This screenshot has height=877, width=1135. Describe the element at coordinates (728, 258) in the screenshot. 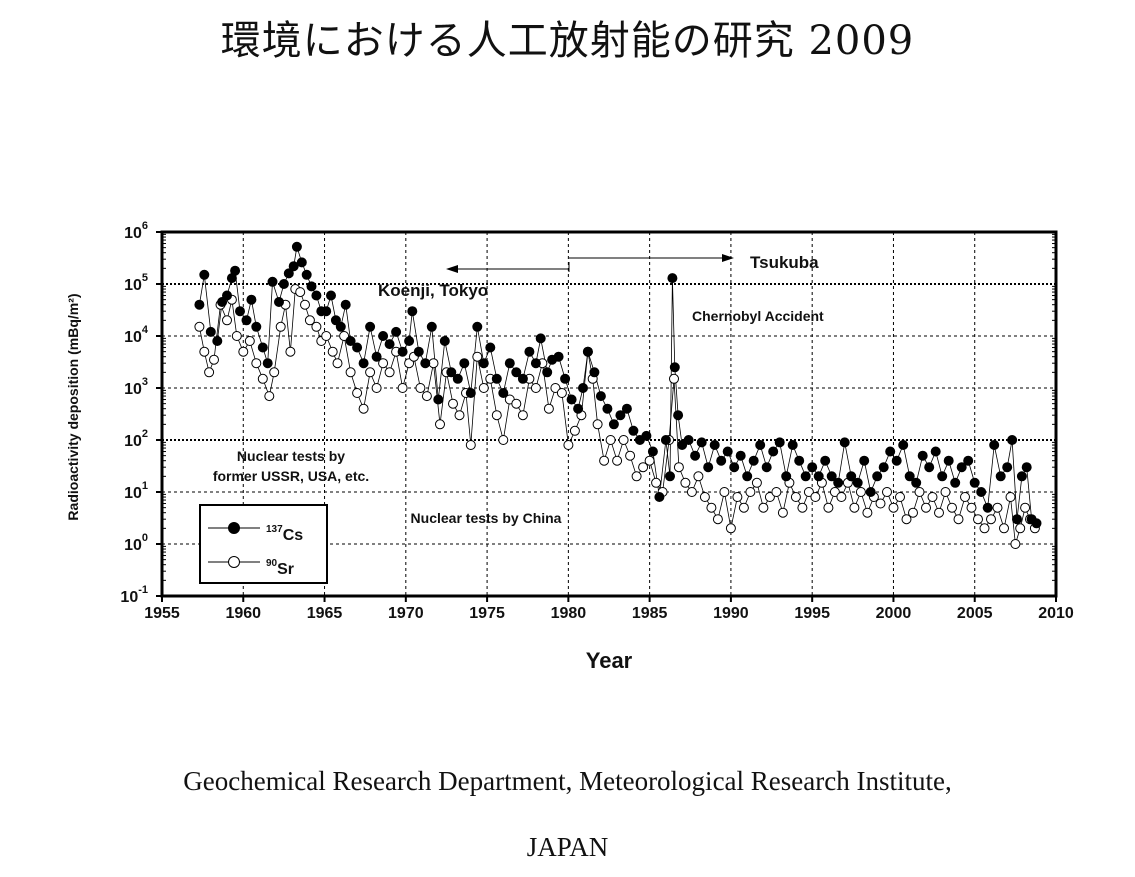

I see `tsukuba-arrow-head` at that location.